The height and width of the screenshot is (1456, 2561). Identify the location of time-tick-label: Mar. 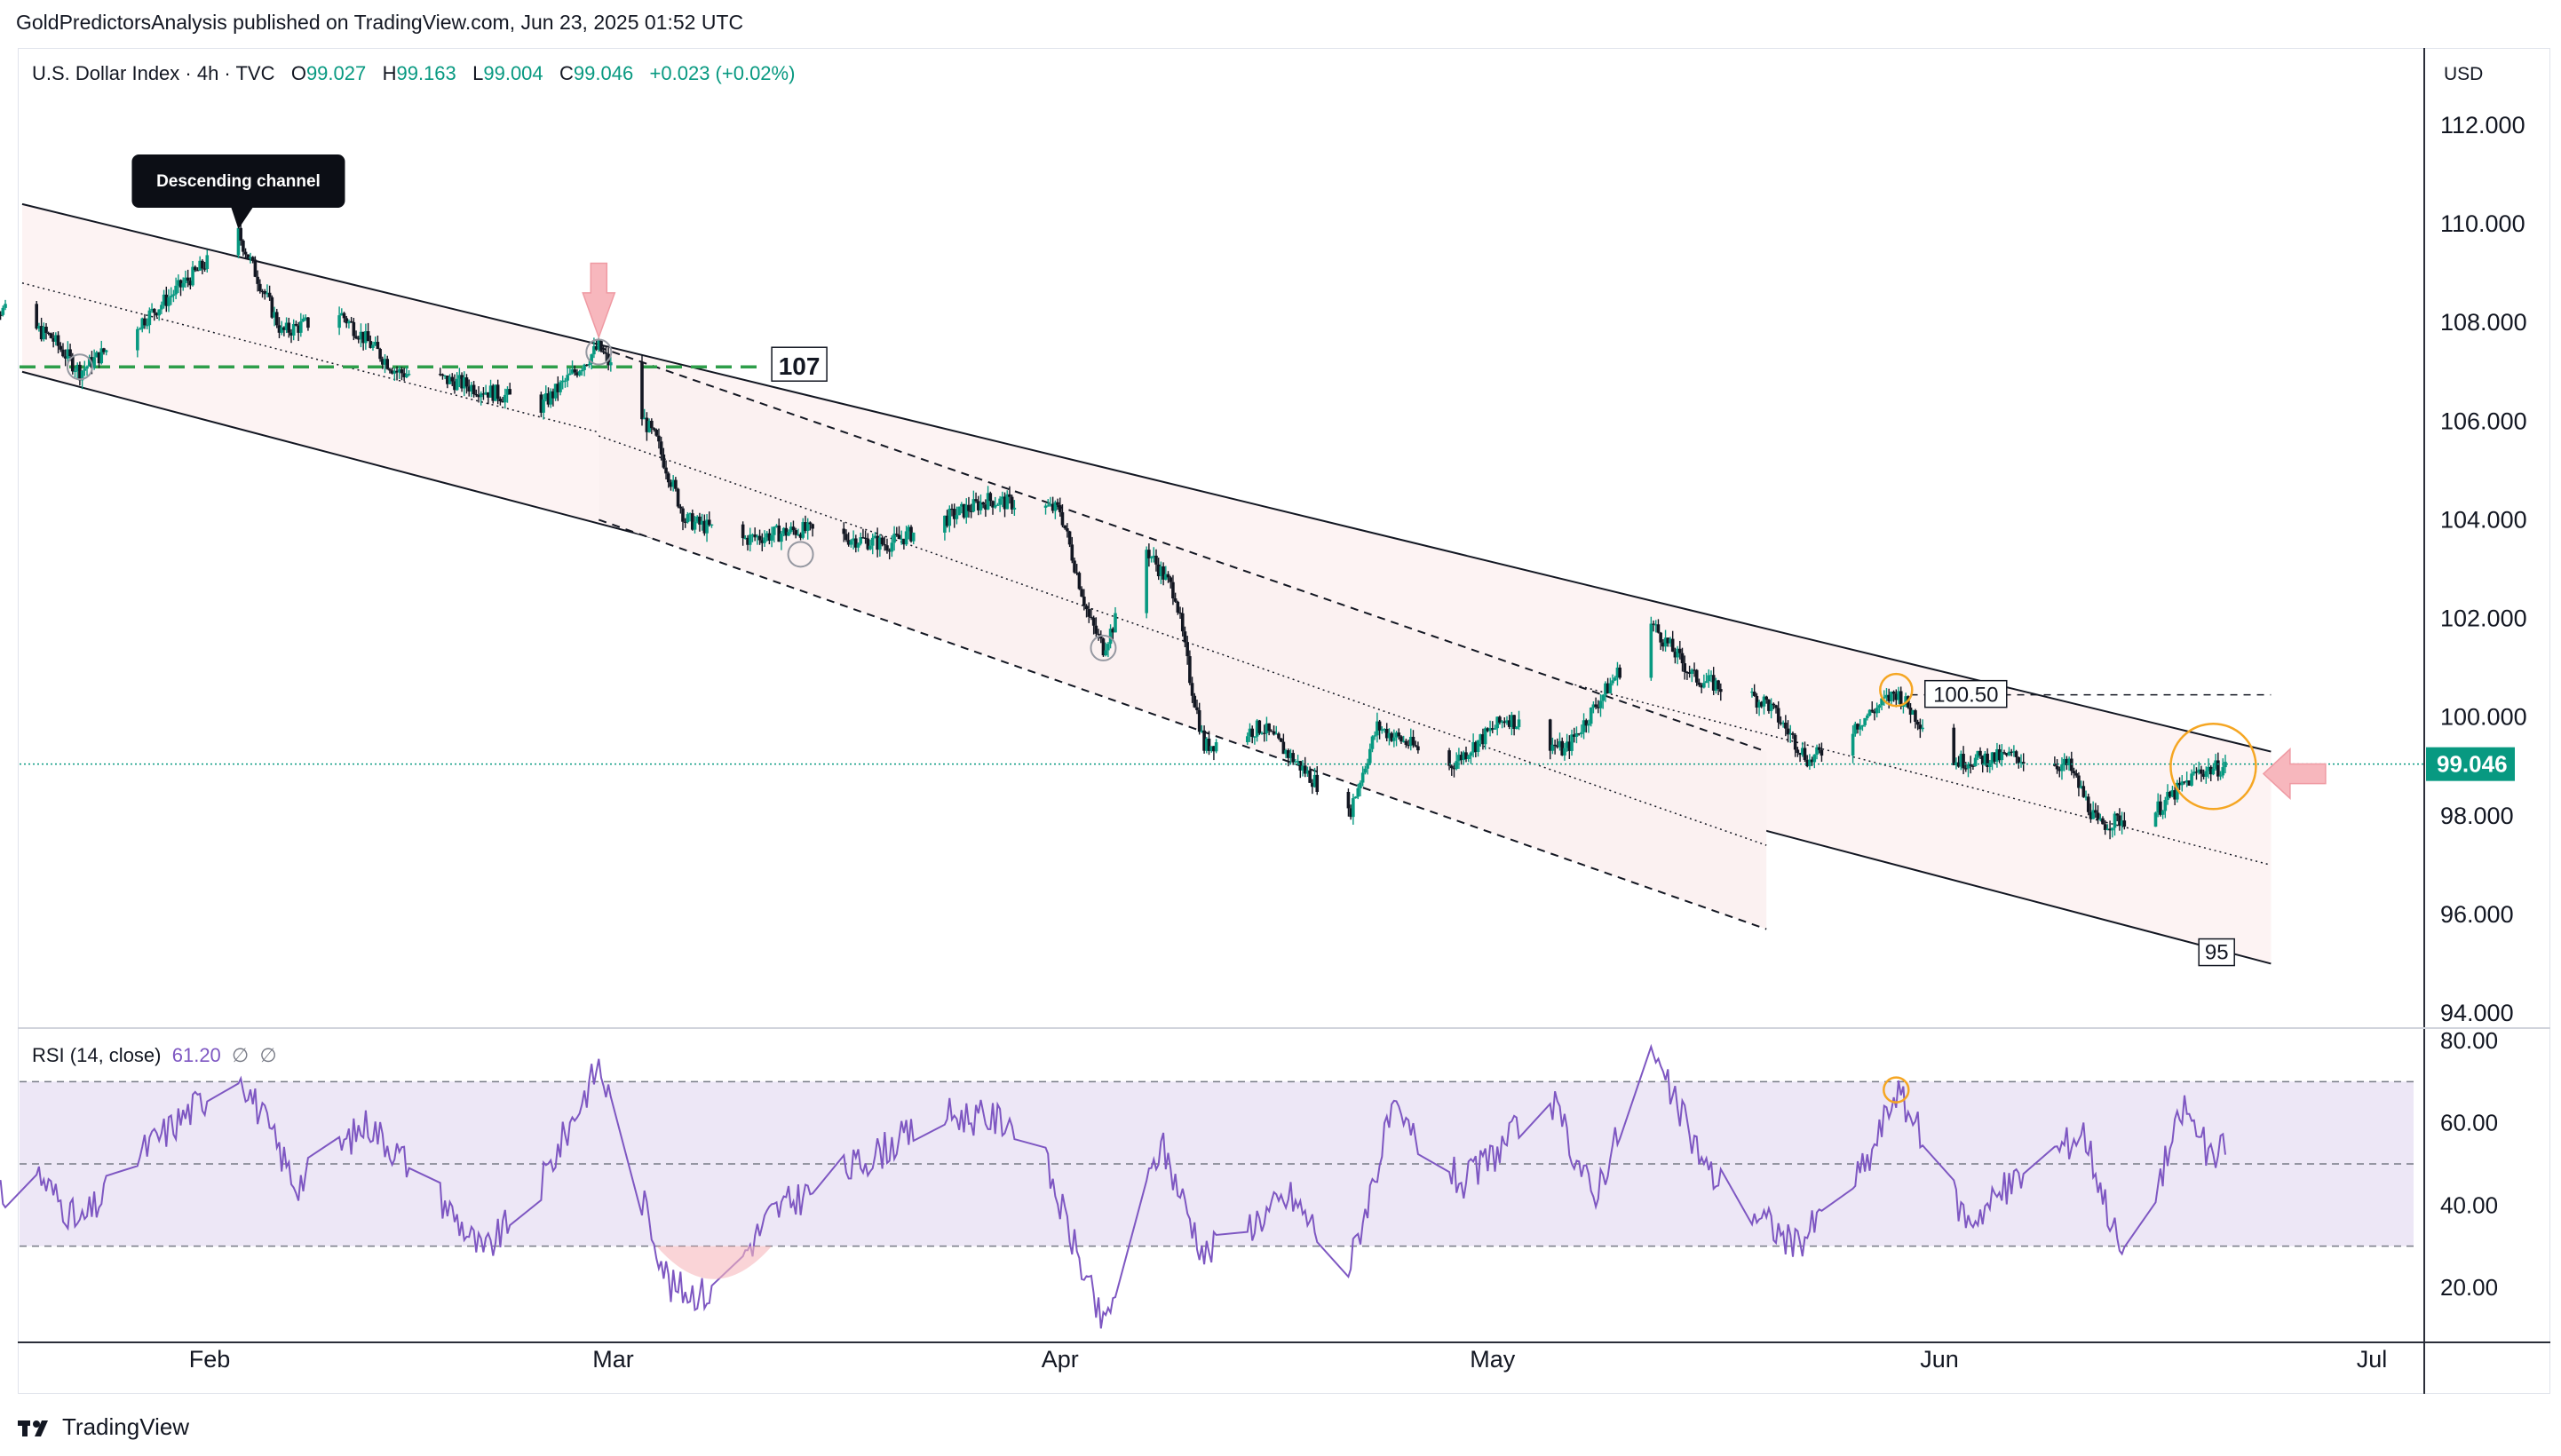
(613, 1359).